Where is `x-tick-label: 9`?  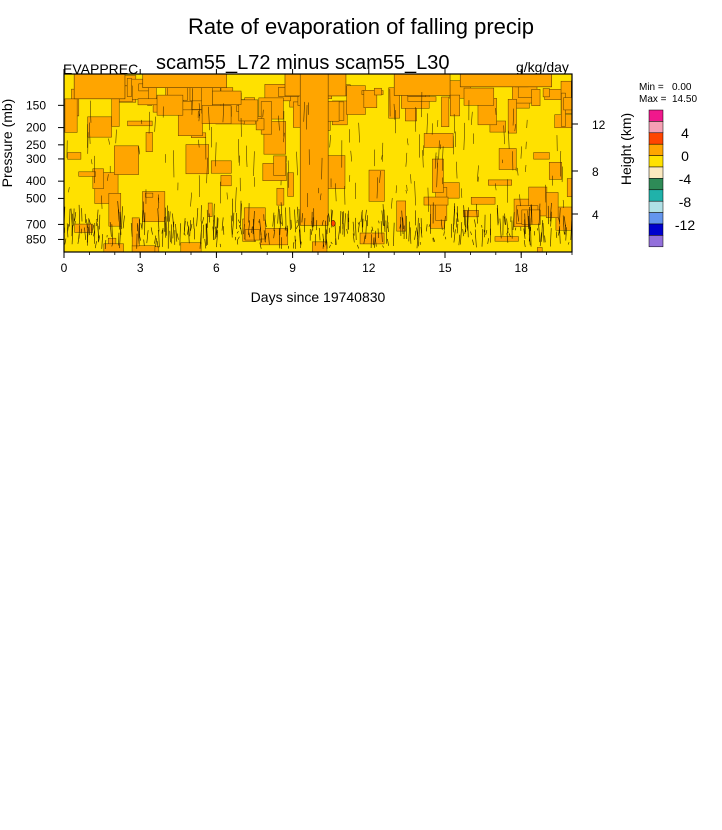
x-tick-label: 9 is located at coordinates (292, 268).